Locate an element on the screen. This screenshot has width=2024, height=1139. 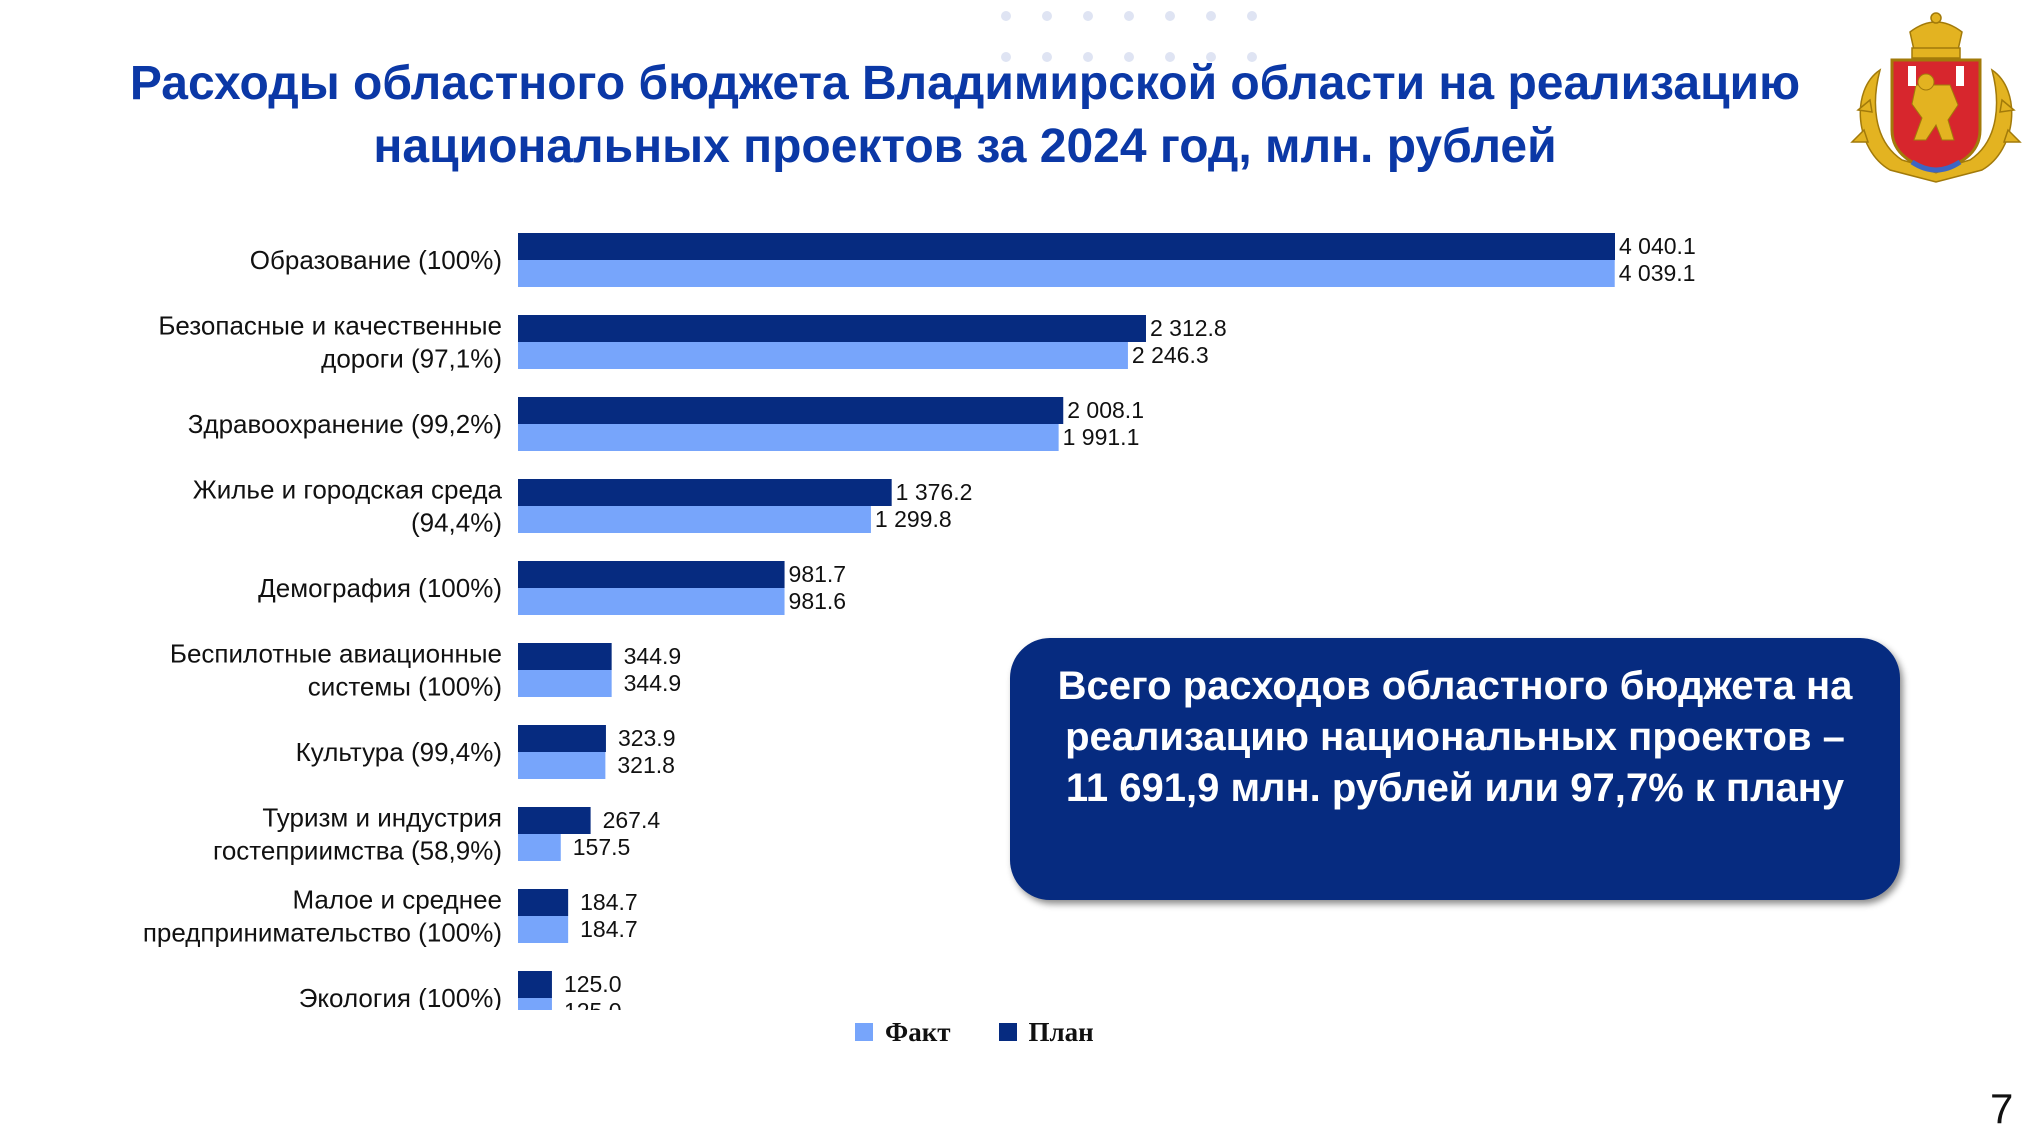
category-label-line: Культура (99,4%) is located at coordinates (399, 752).